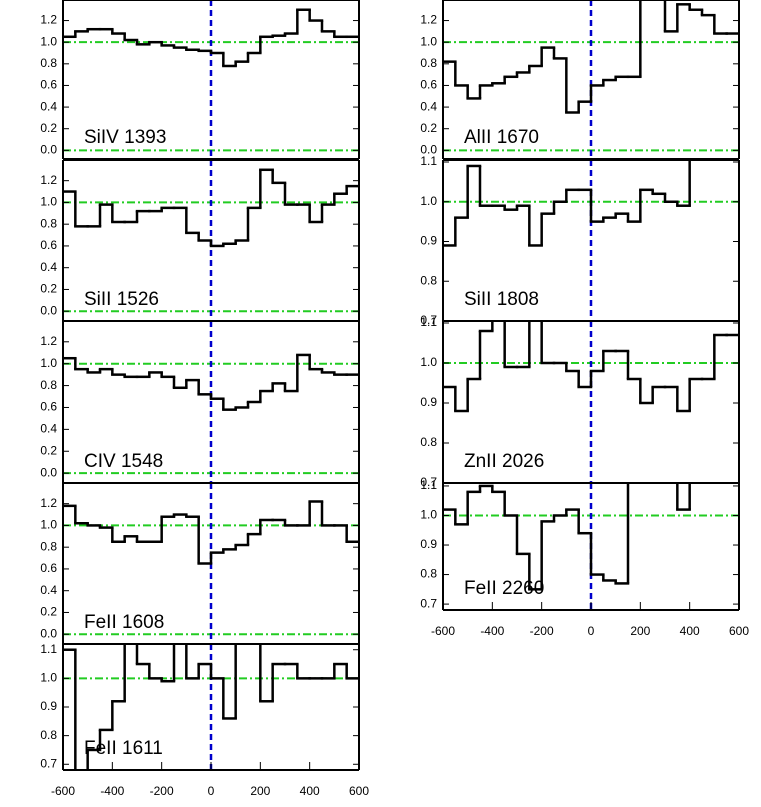  Describe the element at coordinates (121, 299) in the screenshot. I see `panel-label: SiII 1526` at that location.